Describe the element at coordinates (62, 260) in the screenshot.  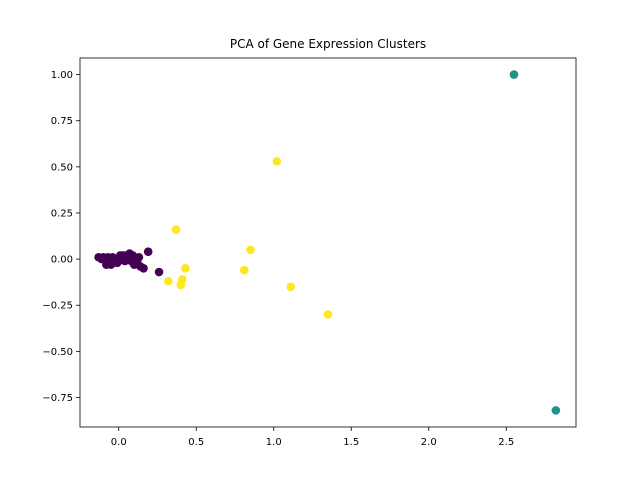
I see `y-tick-label: 0.00` at that location.